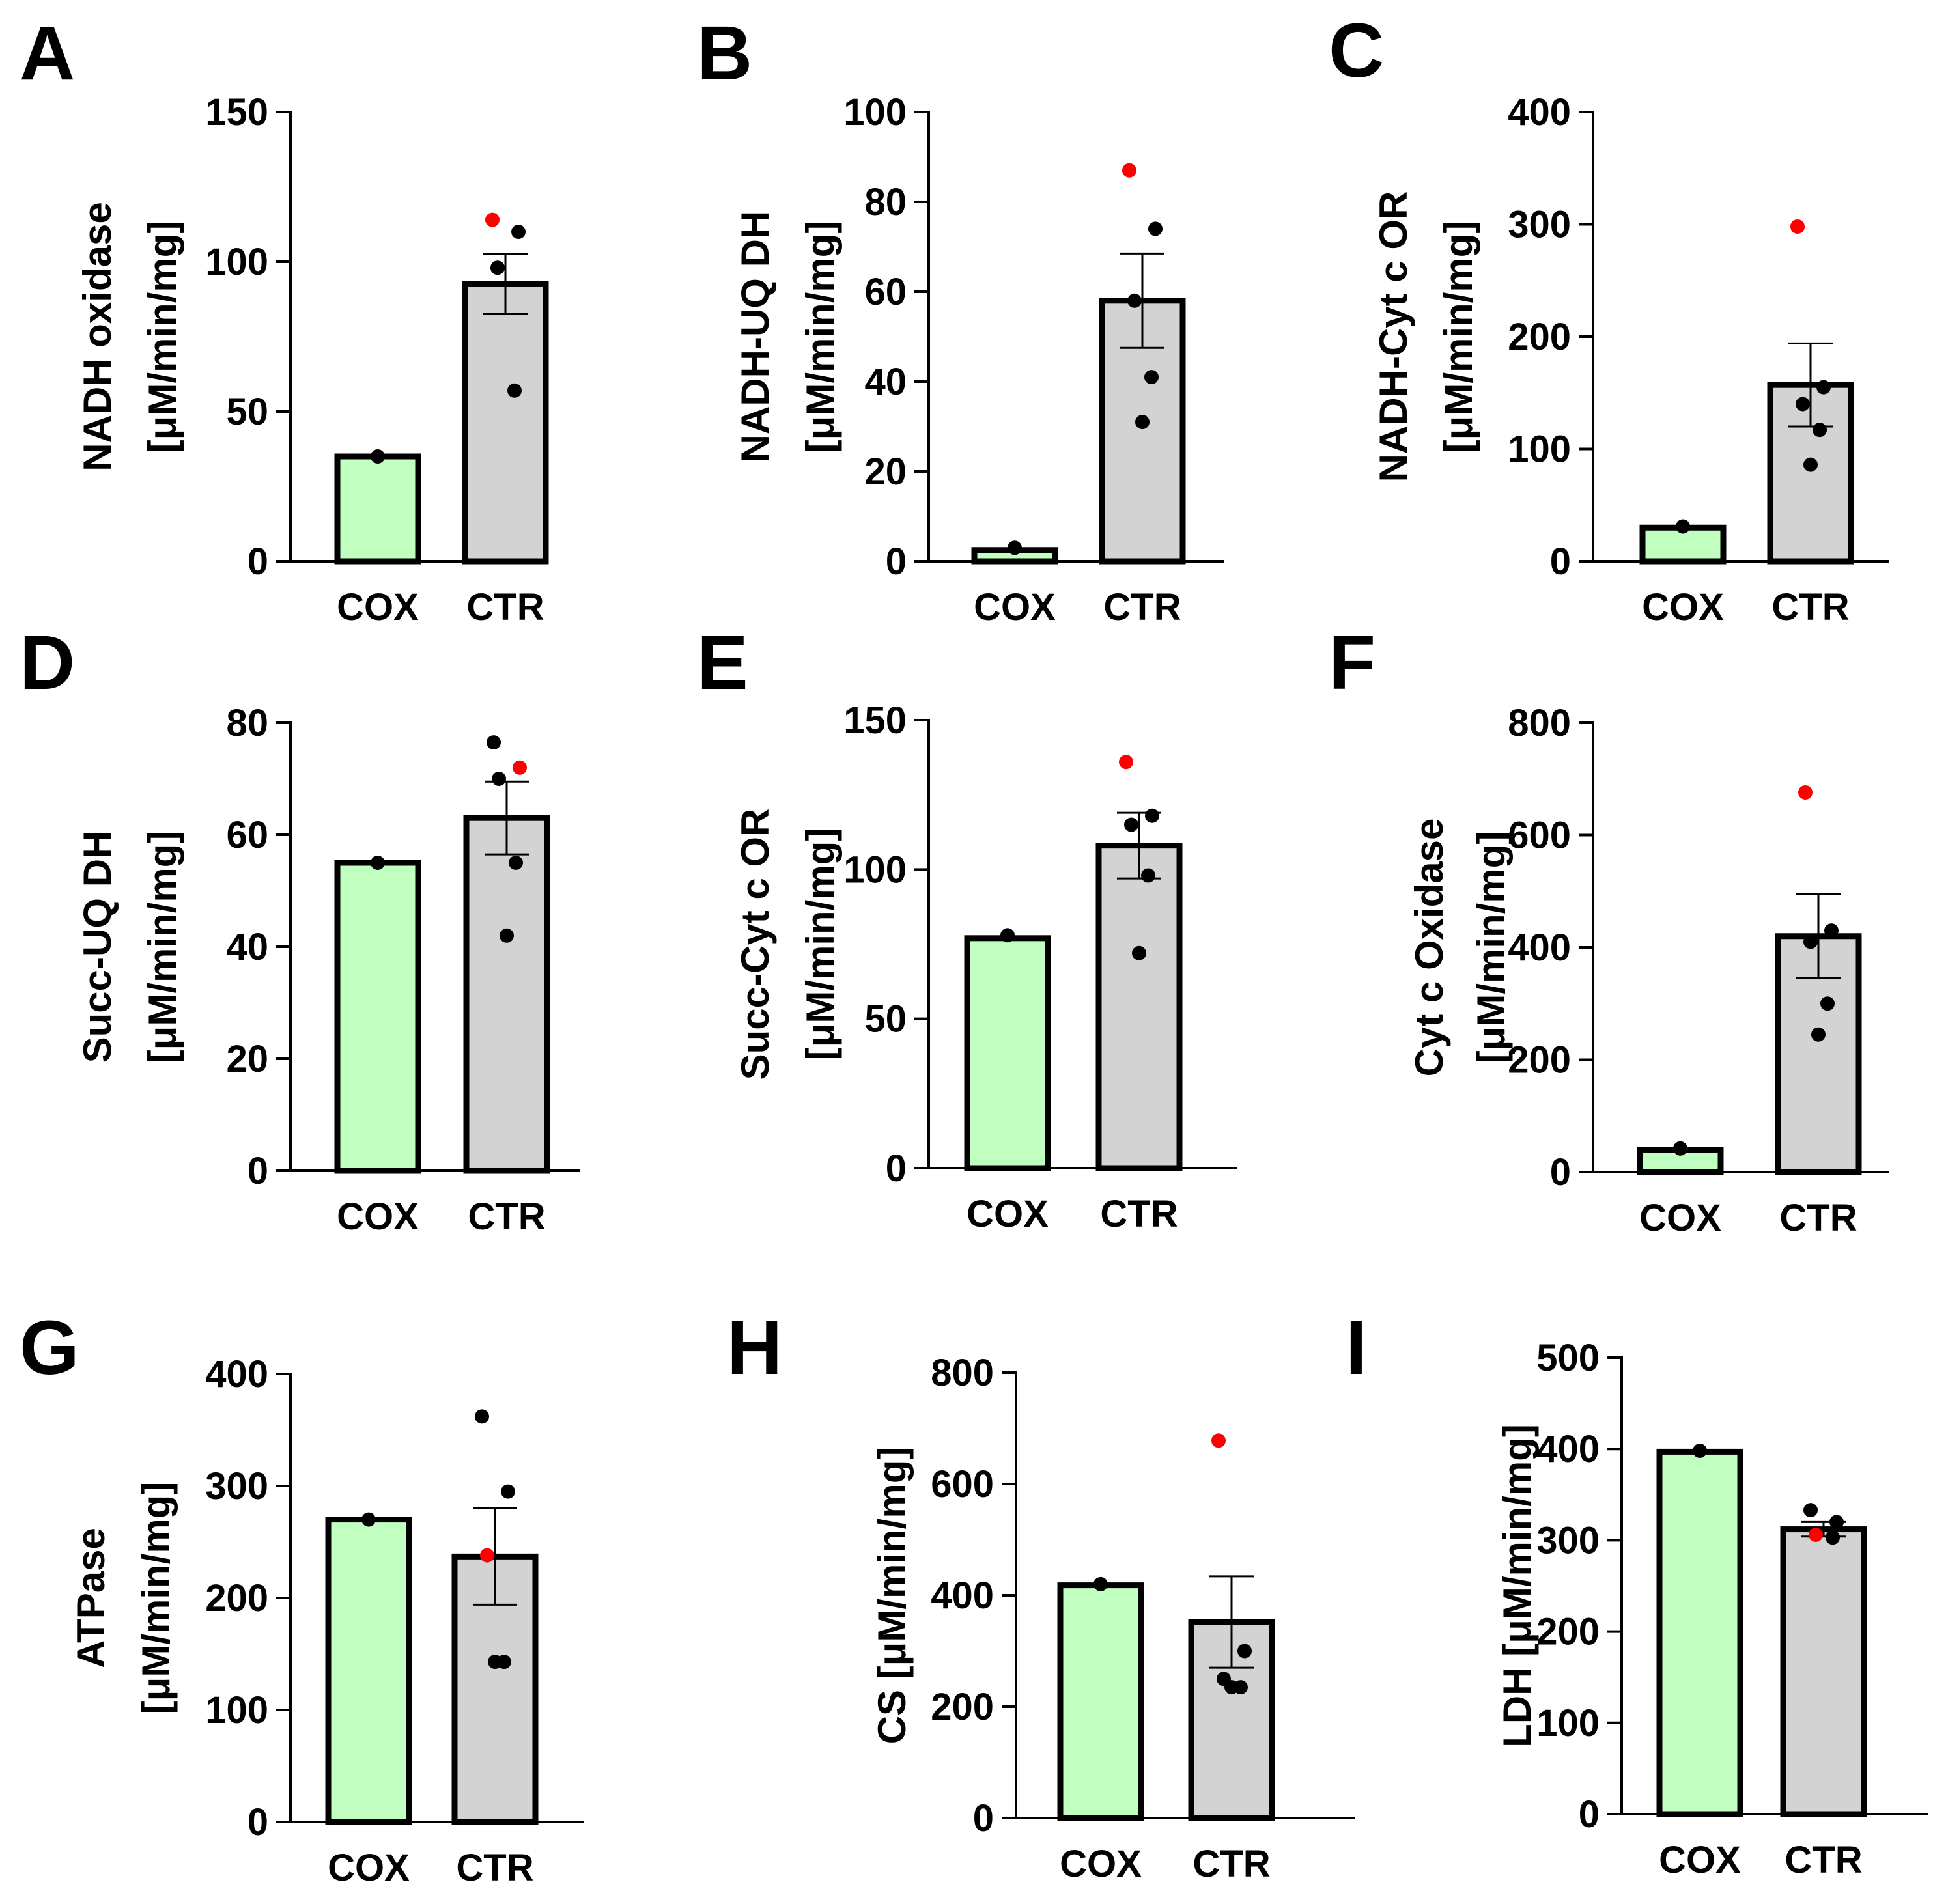  Describe the element at coordinates (247, 412) in the screenshot. I see `y-tick-label: 50` at that location.